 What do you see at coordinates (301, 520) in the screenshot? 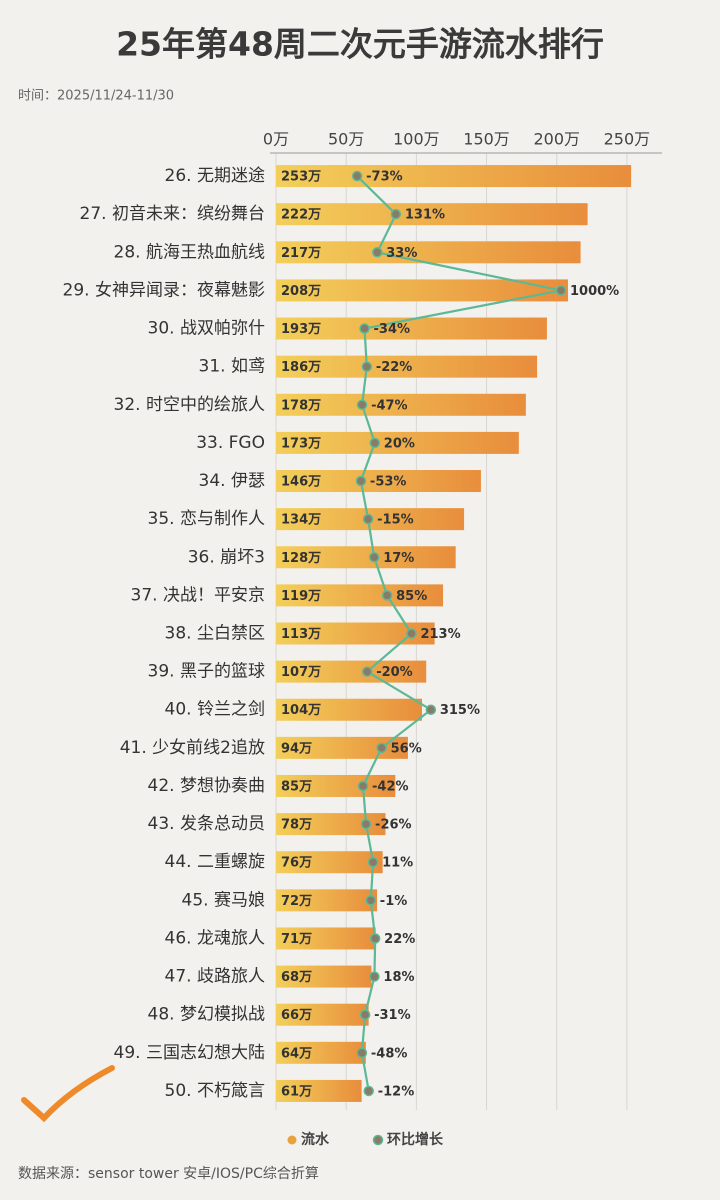
I see `value-label: 134万` at bounding box center [301, 520].